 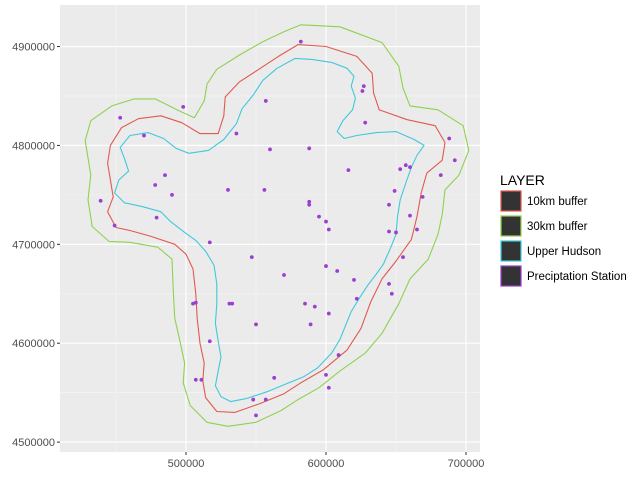 I want to click on legend-label-30km-buffer: 30km buffer, so click(x=557, y=227).